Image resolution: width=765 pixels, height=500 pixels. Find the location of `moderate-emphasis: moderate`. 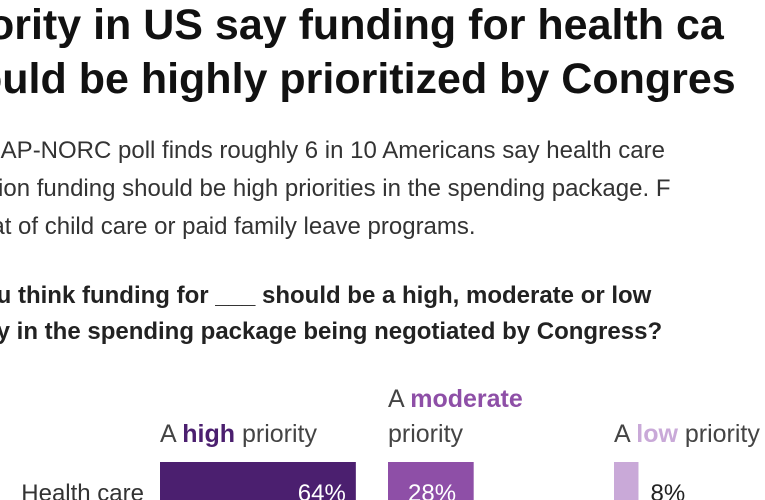

moderate-emphasis: moderate is located at coordinates (466, 399).